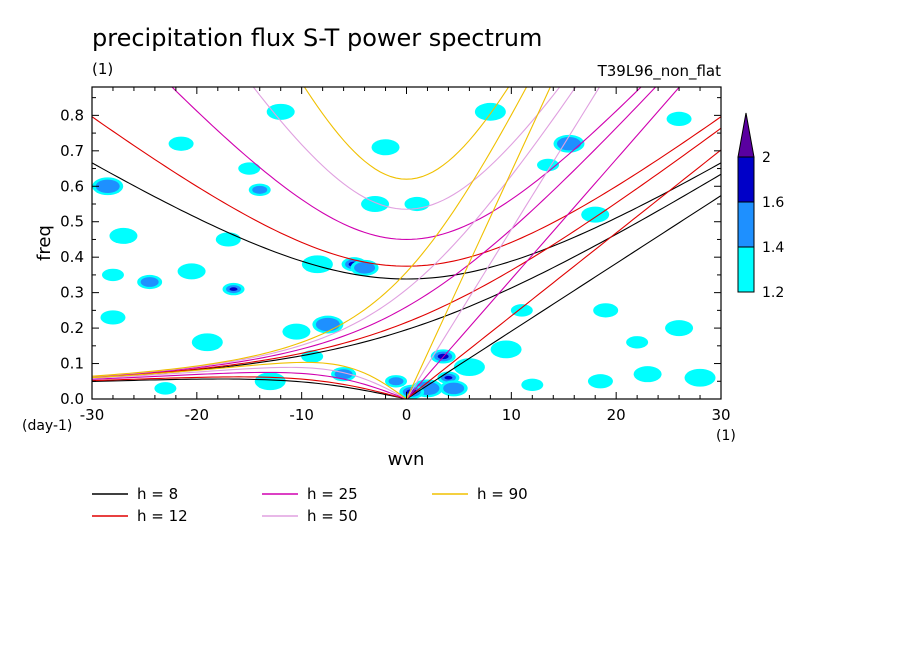 Image resolution: width=904 pixels, height=654 pixels. What do you see at coordinates (317, 38) in the screenshot?
I see `chart-title: precipitation flux S-T power spectrum` at bounding box center [317, 38].